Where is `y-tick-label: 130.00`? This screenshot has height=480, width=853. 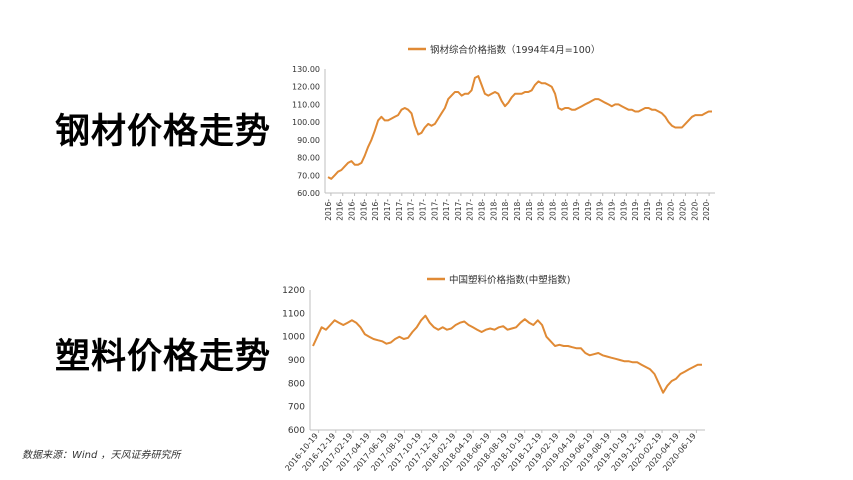
y-tick-label: 130.00 is located at coordinates (306, 69).